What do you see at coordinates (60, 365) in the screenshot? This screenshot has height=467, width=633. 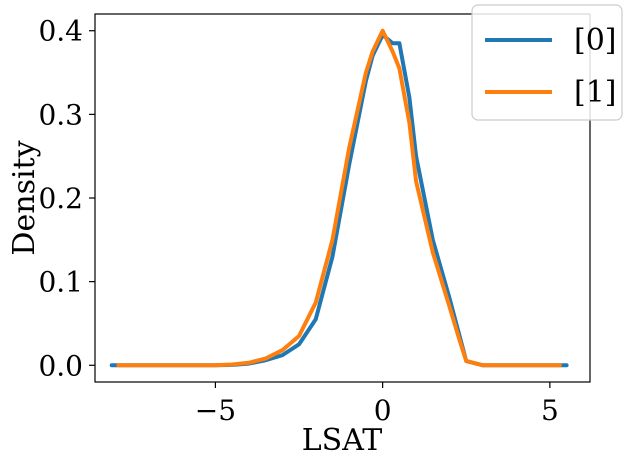 I see `y-tick-label: 0.0` at bounding box center [60, 365].